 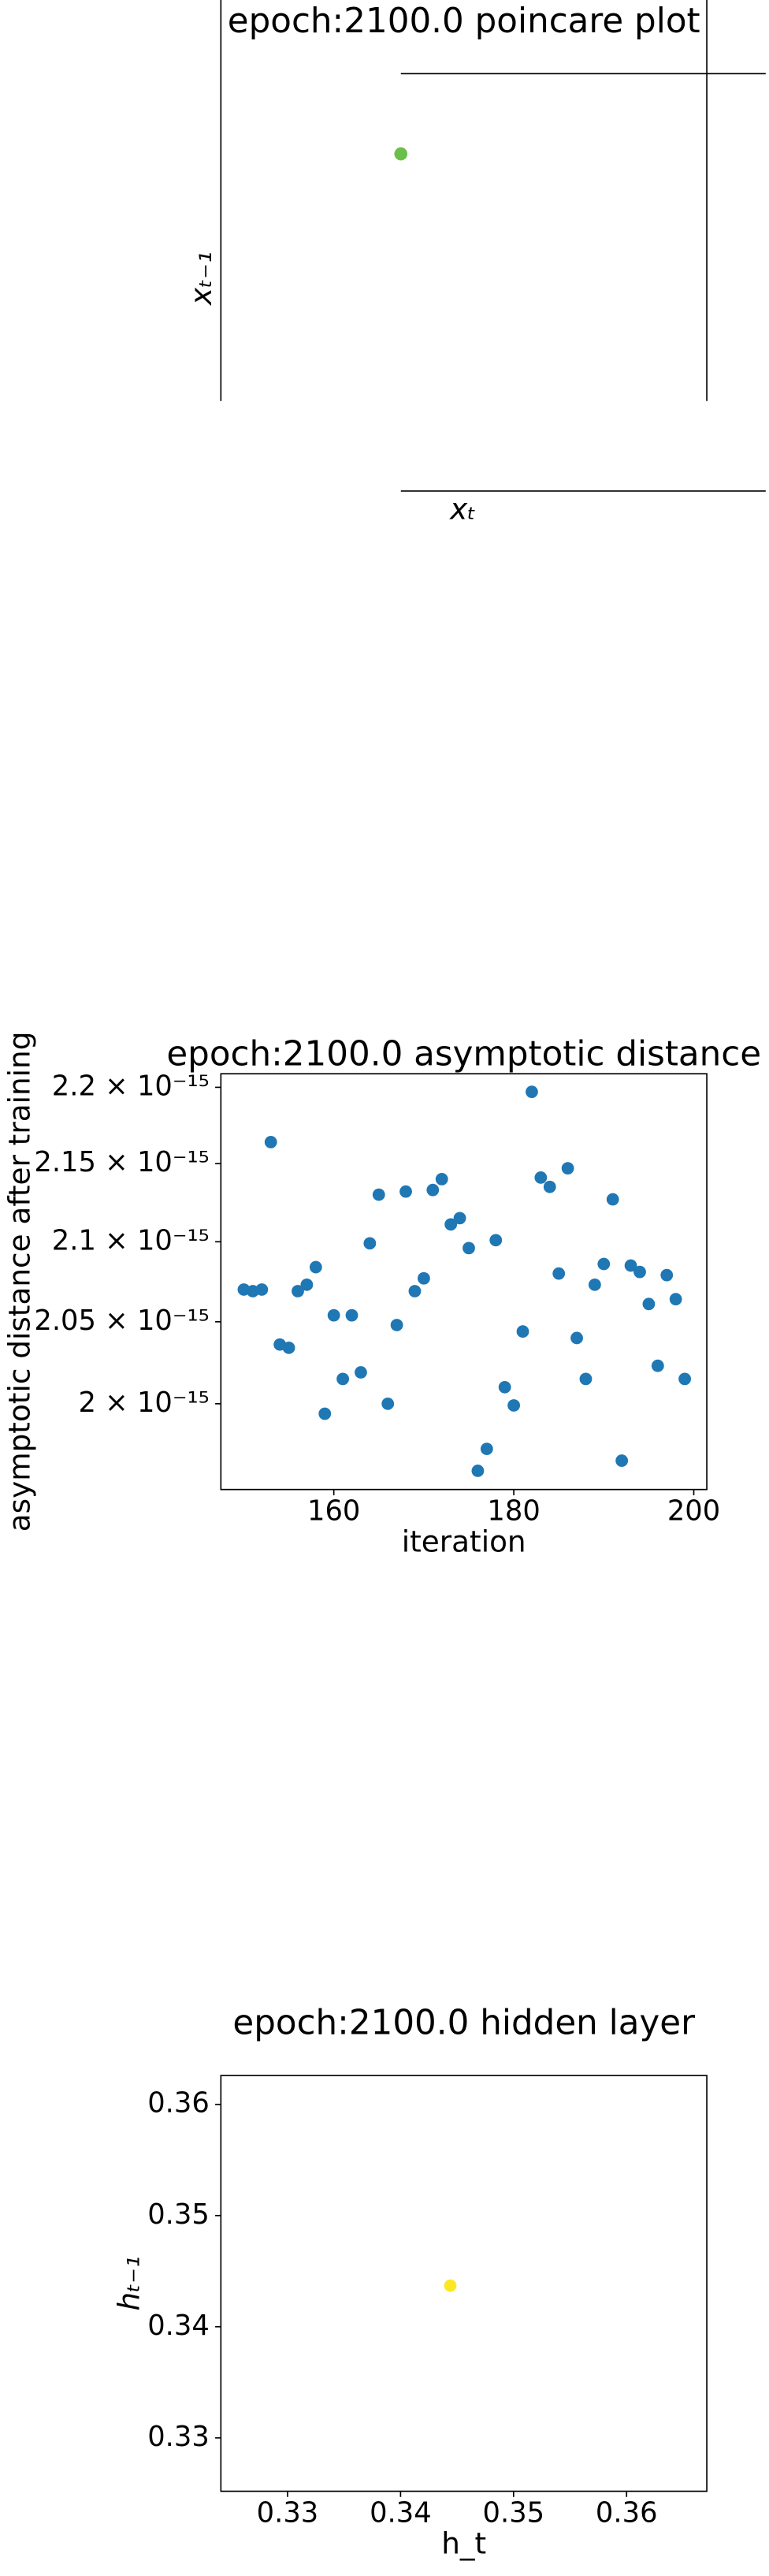 I want to click on x-tick-label: 160, so click(x=333, y=1511).